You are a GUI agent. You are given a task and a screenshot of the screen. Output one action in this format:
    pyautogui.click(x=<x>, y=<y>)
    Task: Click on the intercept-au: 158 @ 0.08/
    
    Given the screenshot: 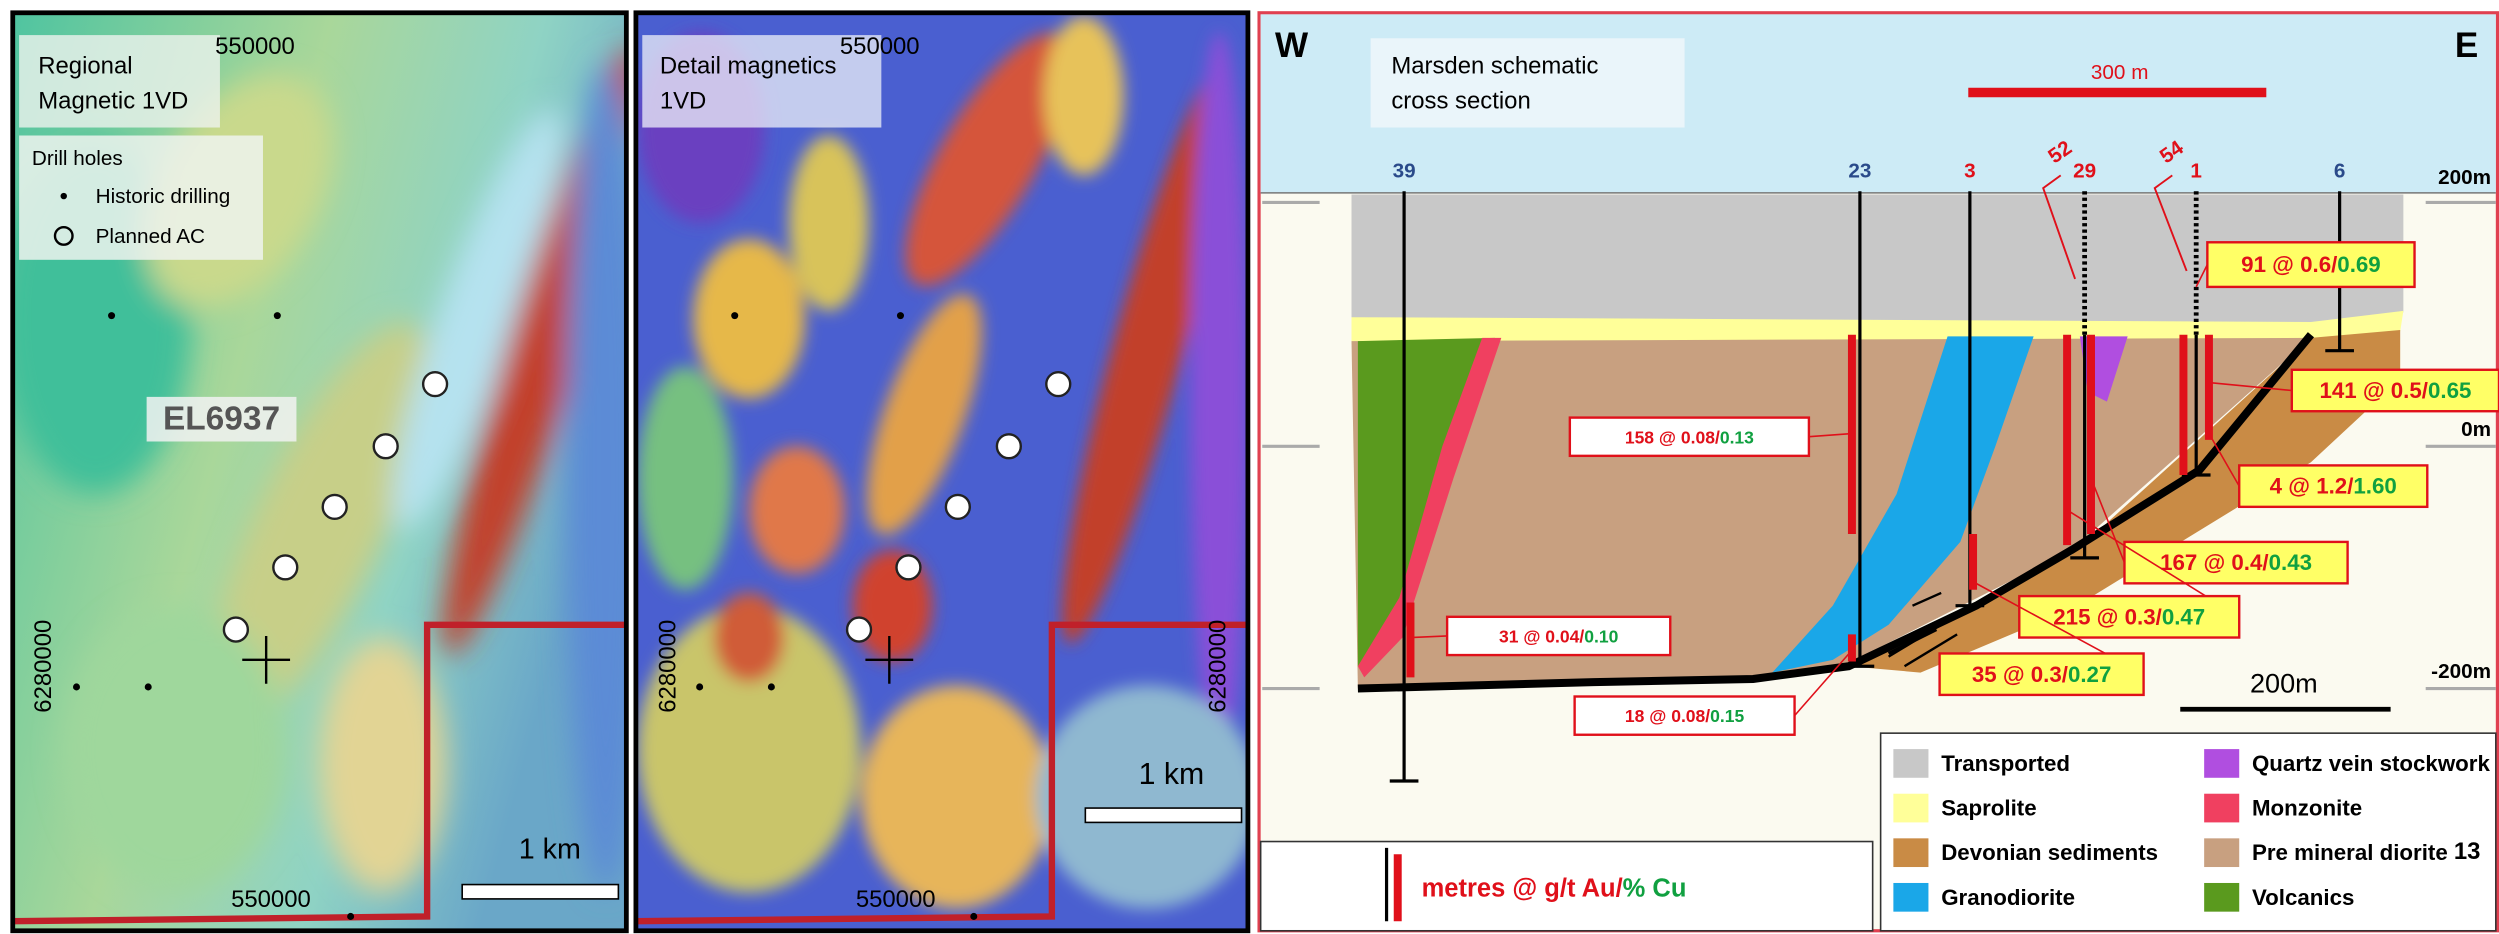 What is the action you would take?
    pyautogui.click(x=1672, y=437)
    